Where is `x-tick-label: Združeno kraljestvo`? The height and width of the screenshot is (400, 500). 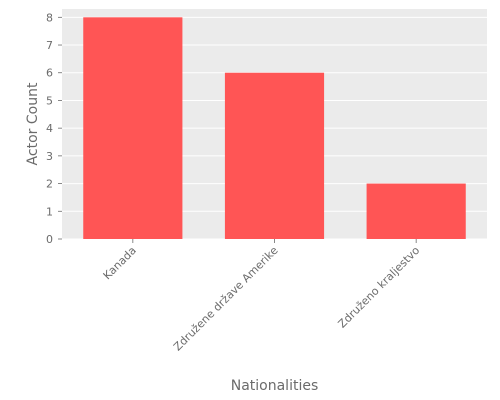
x-tick-label: Združeno kraljestvo is located at coordinates (379, 287).